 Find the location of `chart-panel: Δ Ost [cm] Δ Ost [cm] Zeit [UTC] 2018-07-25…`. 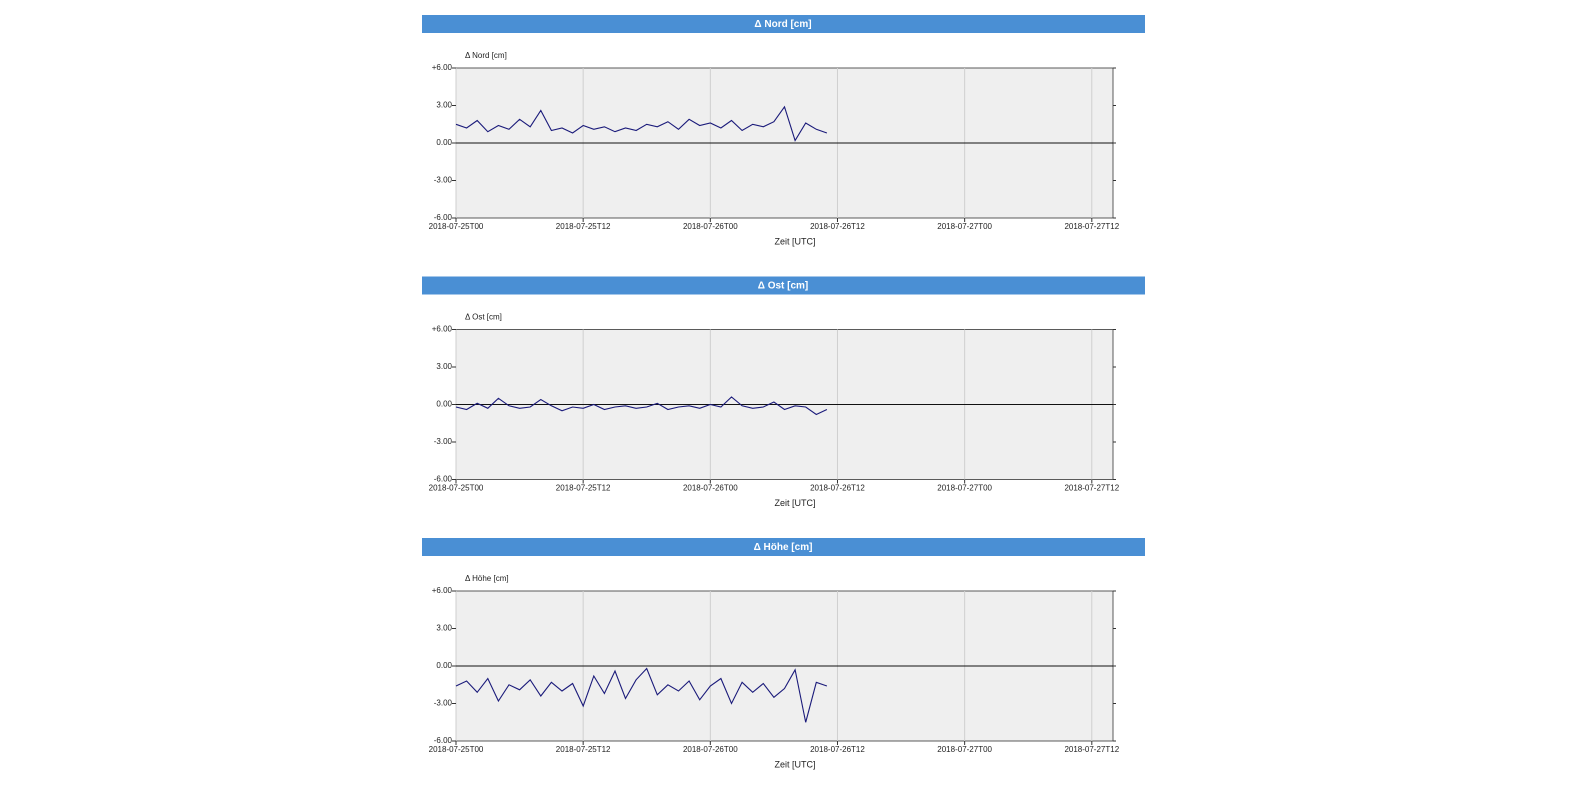

chart-panel: Δ Ost [cm] Δ Ost [cm] Zeit [UTC] 2018-07-25… is located at coordinates (783, 392).